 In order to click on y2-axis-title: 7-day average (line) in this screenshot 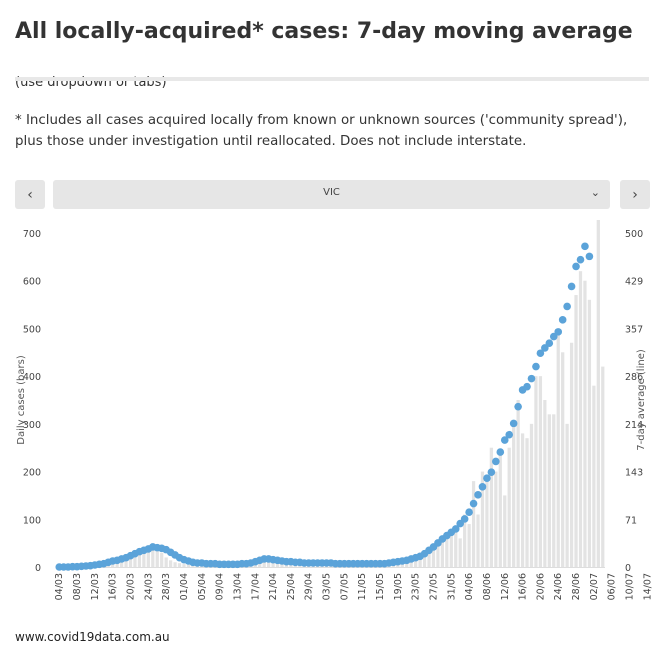, I will do `click(641, 400)`.